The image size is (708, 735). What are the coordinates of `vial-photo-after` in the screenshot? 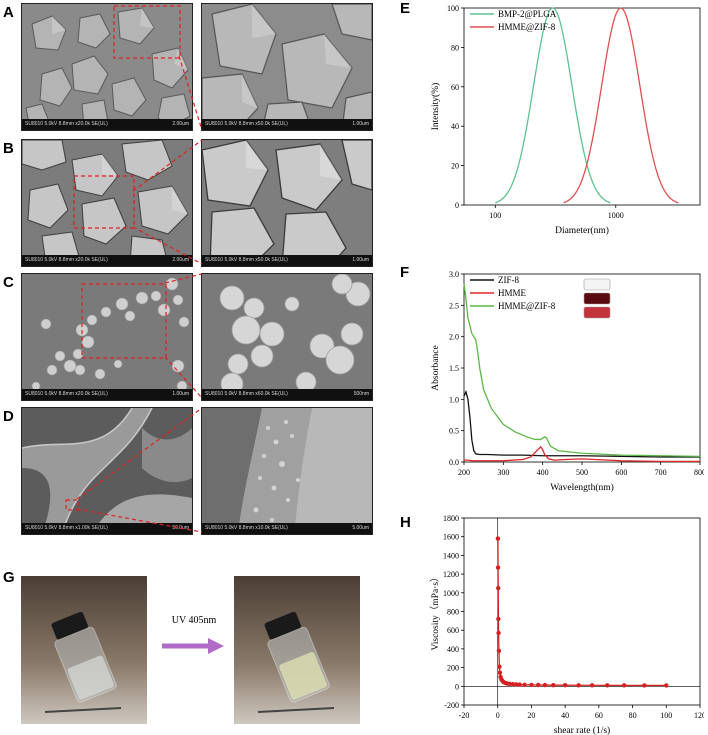 It's located at (297, 650).